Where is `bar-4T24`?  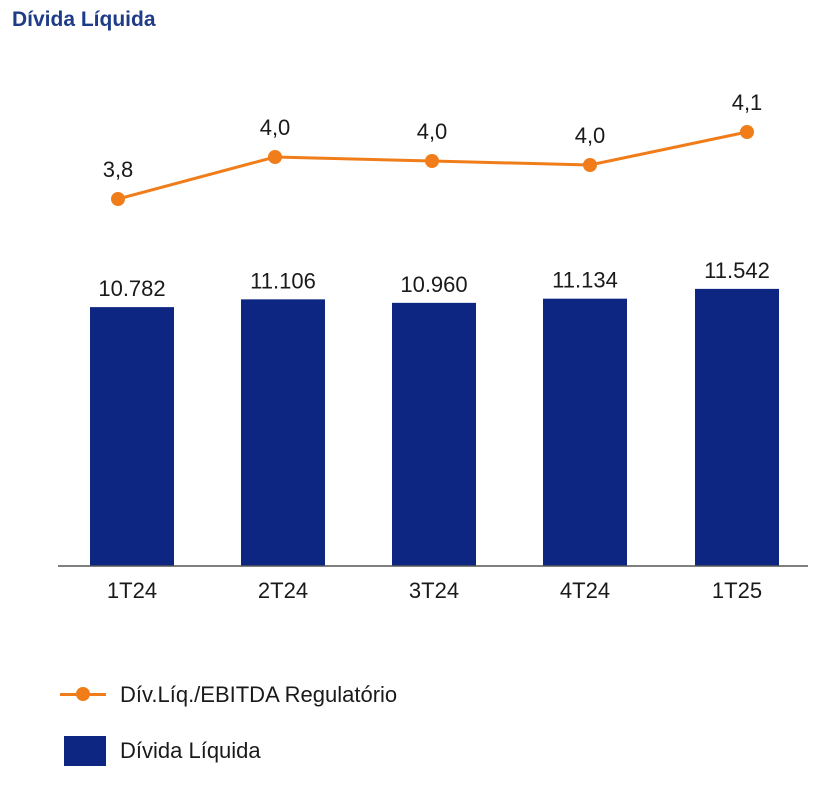
bar-4T24 is located at coordinates (585, 432).